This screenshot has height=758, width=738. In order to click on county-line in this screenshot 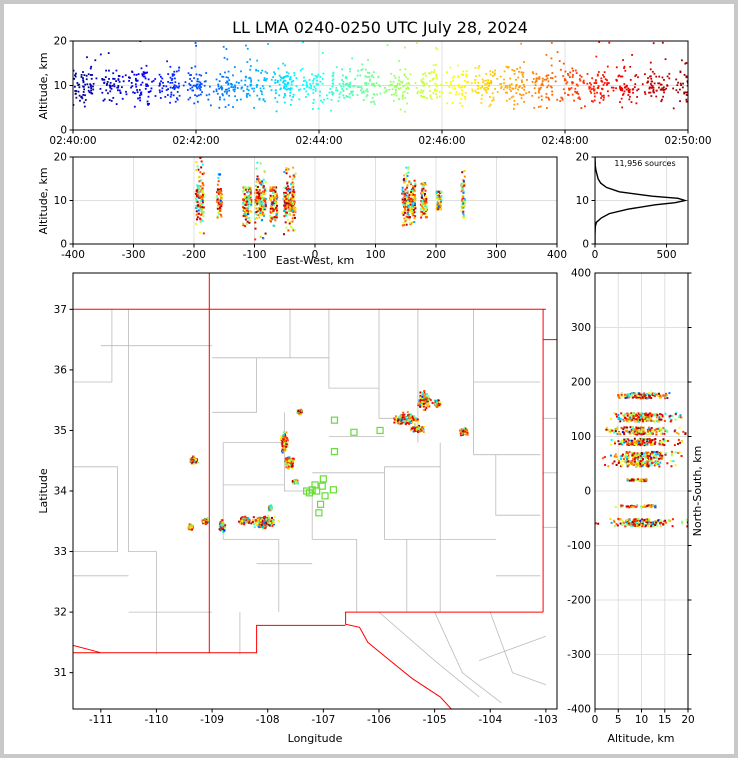, I will do `click(235, 385)`.